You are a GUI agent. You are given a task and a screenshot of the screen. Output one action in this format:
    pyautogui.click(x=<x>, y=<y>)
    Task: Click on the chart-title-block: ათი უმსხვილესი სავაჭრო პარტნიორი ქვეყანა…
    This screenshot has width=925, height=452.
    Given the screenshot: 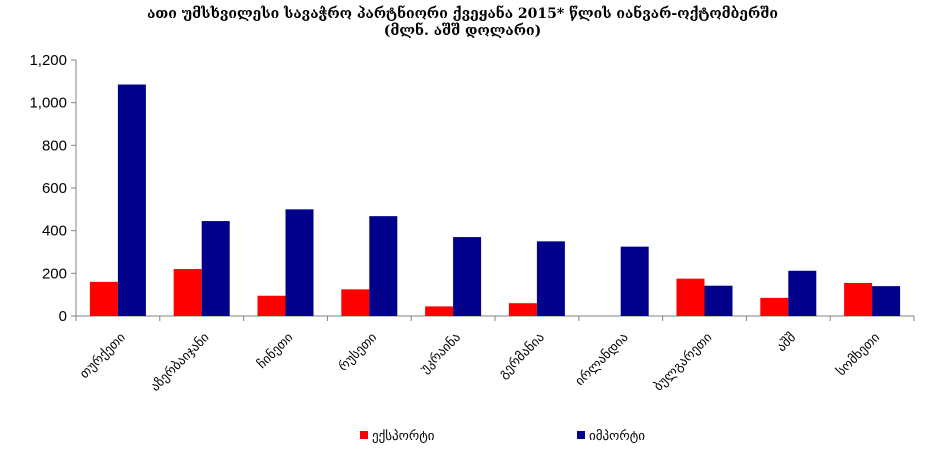 What is the action you would take?
    pyautogui.click(x=462, y=23)
    